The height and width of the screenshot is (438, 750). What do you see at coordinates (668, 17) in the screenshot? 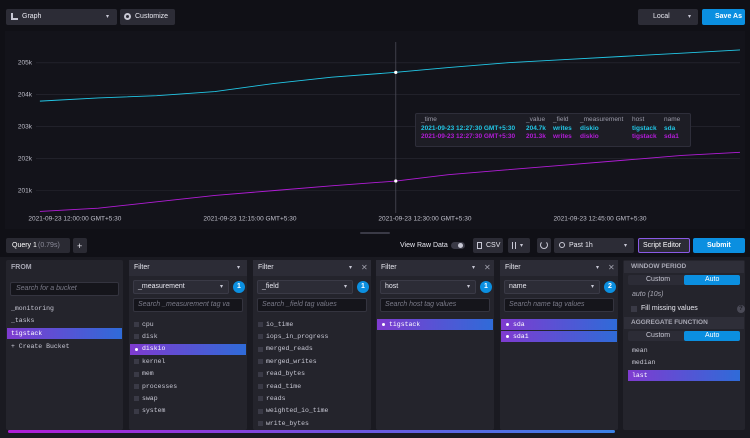
I see `timezone-dropdown` at bounding box center [668, 17].